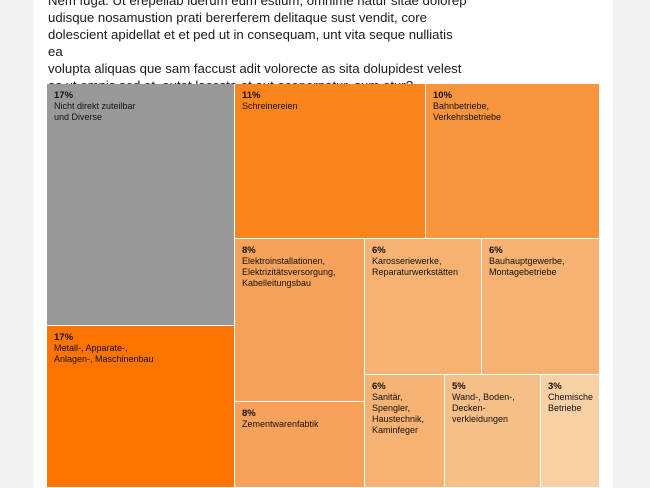 The image size is (650, 488). I want to click on cell-label: Nicht direkt zuteilbar und Diverse, so click(95, 111).